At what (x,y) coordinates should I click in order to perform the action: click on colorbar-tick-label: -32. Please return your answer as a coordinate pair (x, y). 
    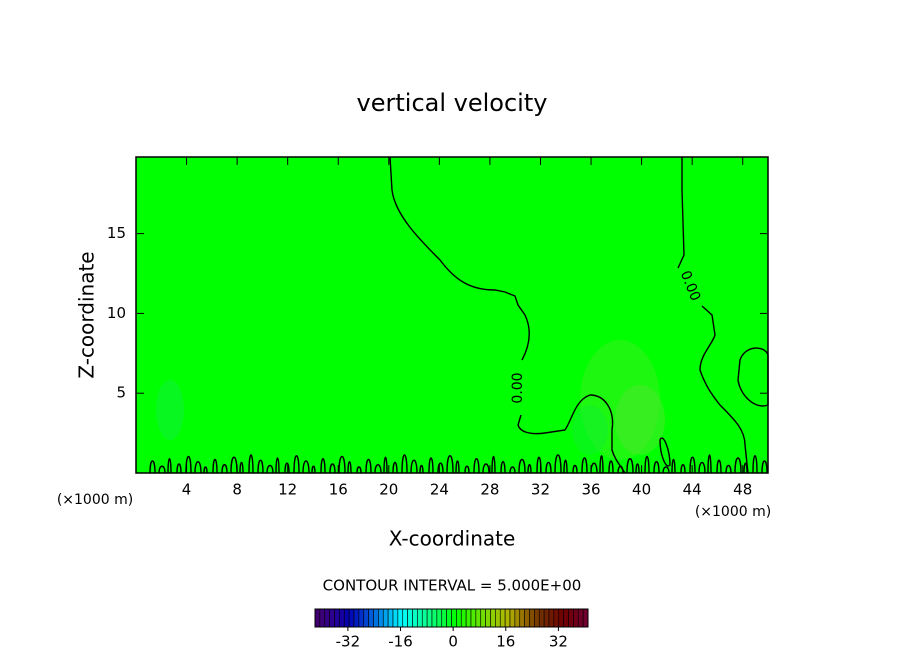
    Looking at the image, I should click on (348, 642).